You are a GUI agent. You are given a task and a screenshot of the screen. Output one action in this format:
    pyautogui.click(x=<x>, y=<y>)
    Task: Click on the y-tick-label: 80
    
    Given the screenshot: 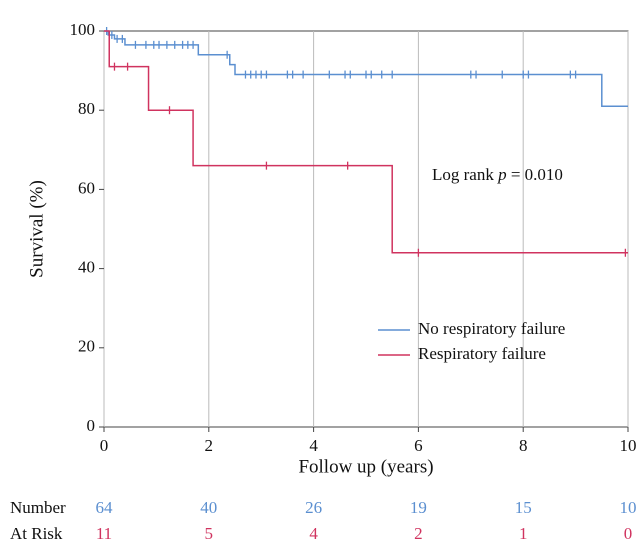 What is the action you would take?
    pyautogui.click(x=86, y=108)
    